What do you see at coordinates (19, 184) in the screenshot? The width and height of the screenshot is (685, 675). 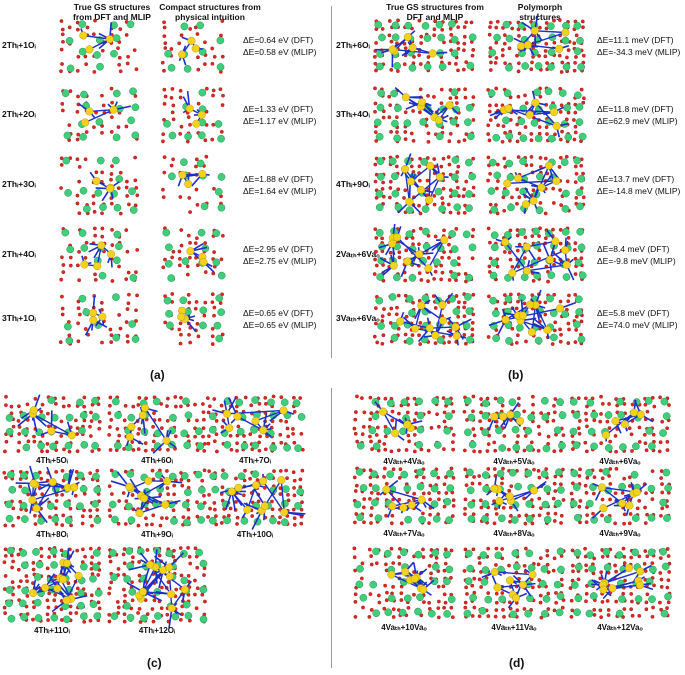 I see `panel_a-row-label: 2Thᵢ+3Oᵢ` at bounding box center [19, 184].